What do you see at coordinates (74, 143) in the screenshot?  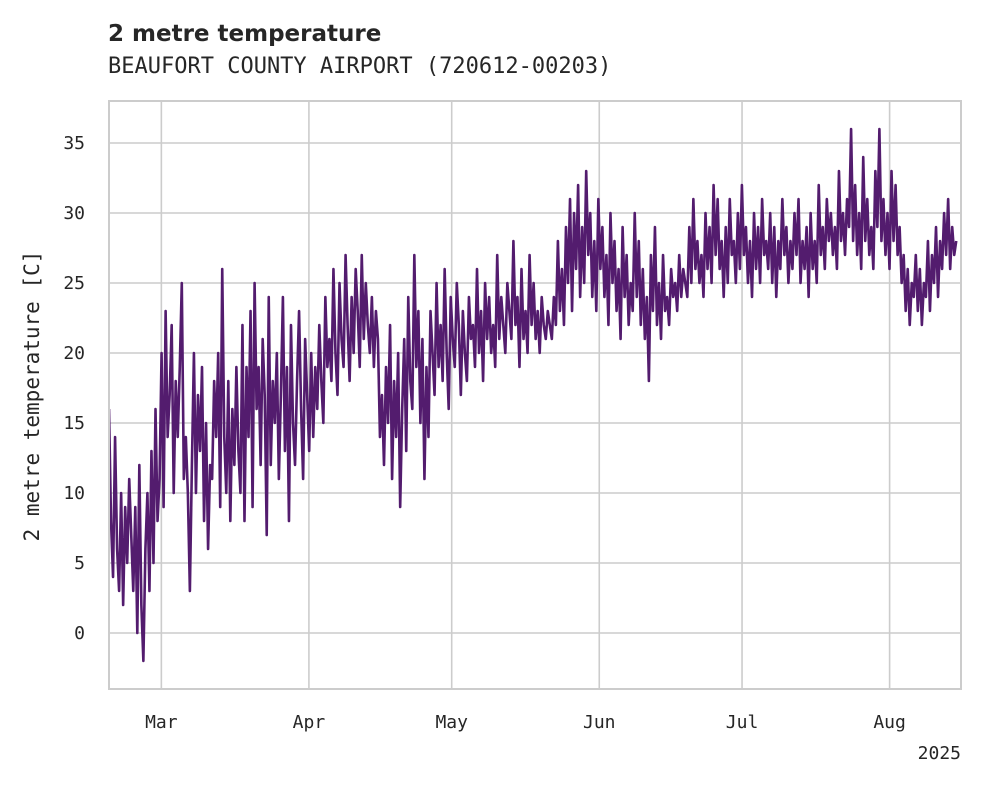 I see `y-tick-label: 35` at bounding box center [74, 143].